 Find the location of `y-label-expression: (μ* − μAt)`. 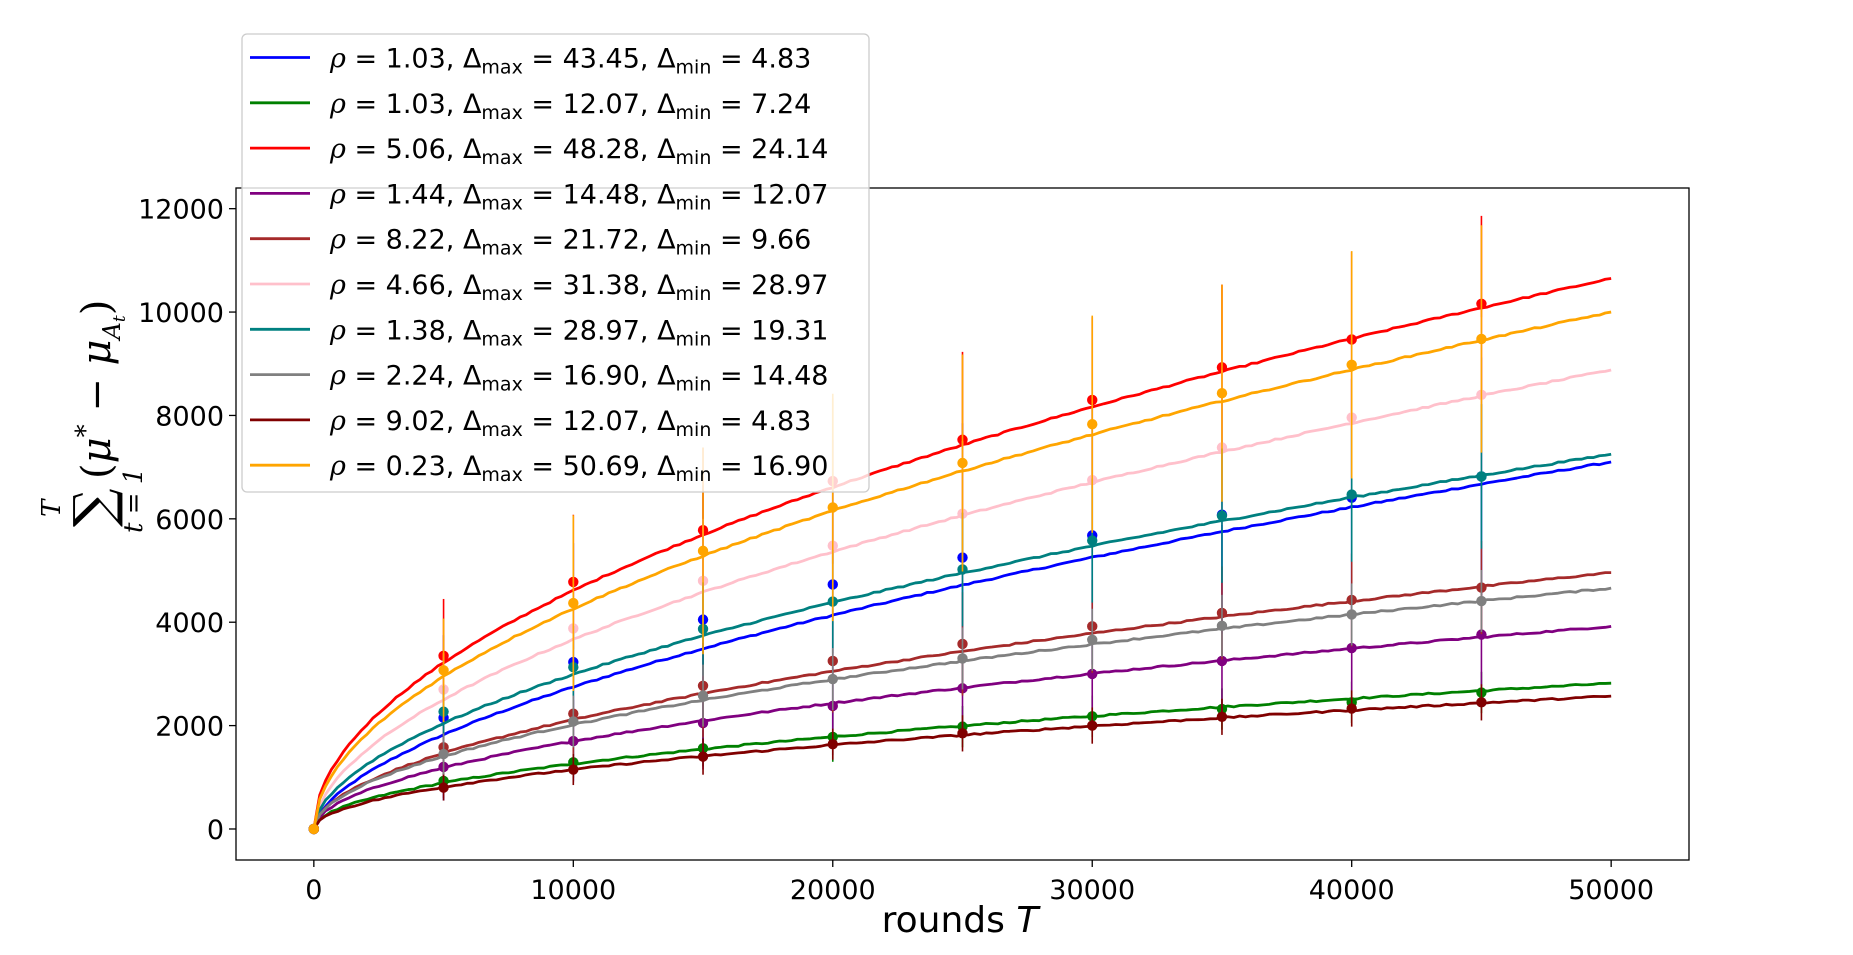

y-label-expression: (μ* − μAt) is located at coordinates (100, 389).